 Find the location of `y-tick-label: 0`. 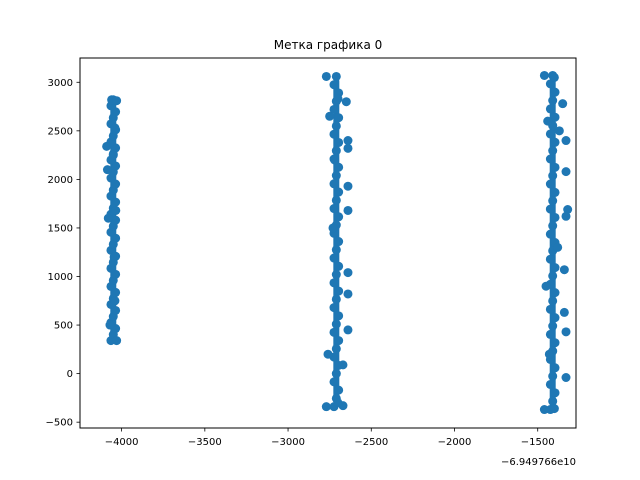

y-tick-label: 0 is located at coordinates (70, 374).